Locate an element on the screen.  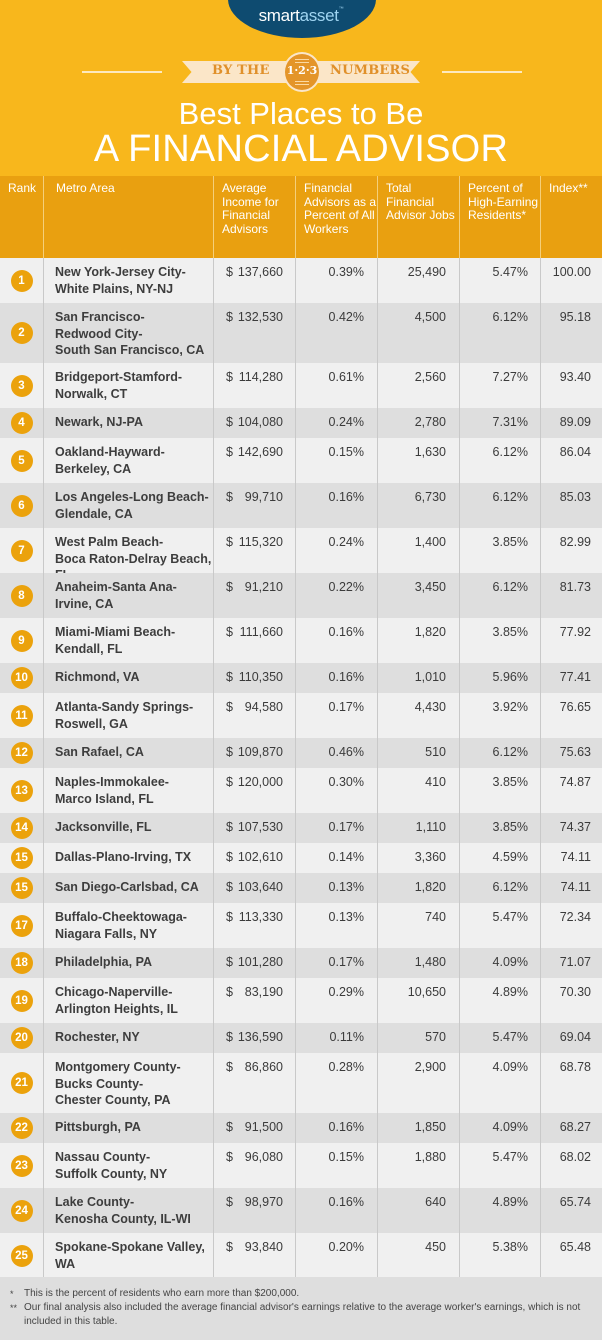
metro-area-cell: Bridgeport-Stamford- Norwalk, CT is located at coordinates (129, 385).